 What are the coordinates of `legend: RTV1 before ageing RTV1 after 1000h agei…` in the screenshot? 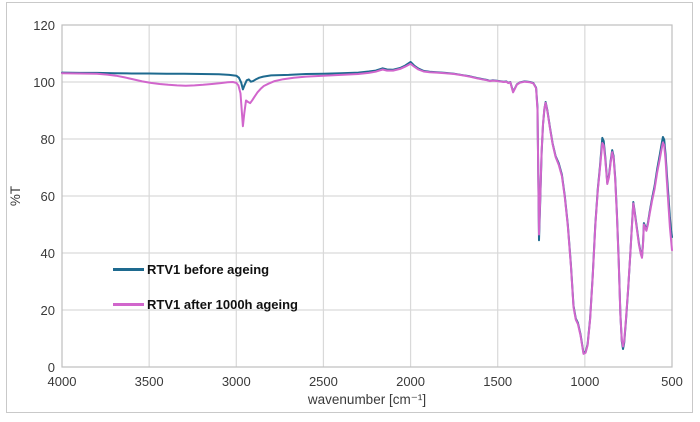 It's located at (205, 296).